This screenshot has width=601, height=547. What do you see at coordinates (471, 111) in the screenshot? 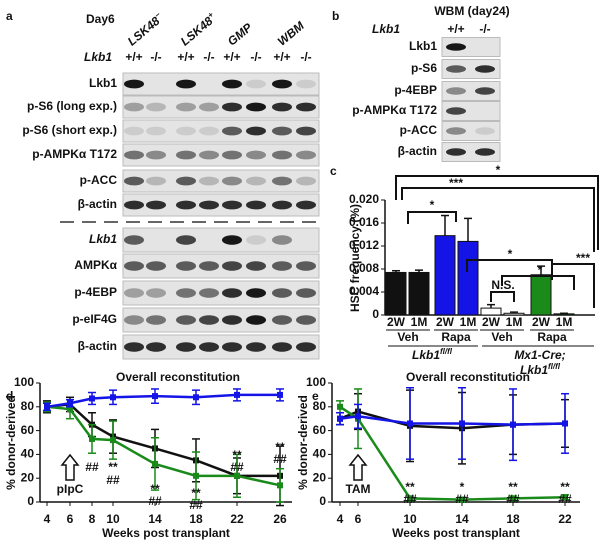
I see `blot-b-strip` at bounding box center [471, 111].